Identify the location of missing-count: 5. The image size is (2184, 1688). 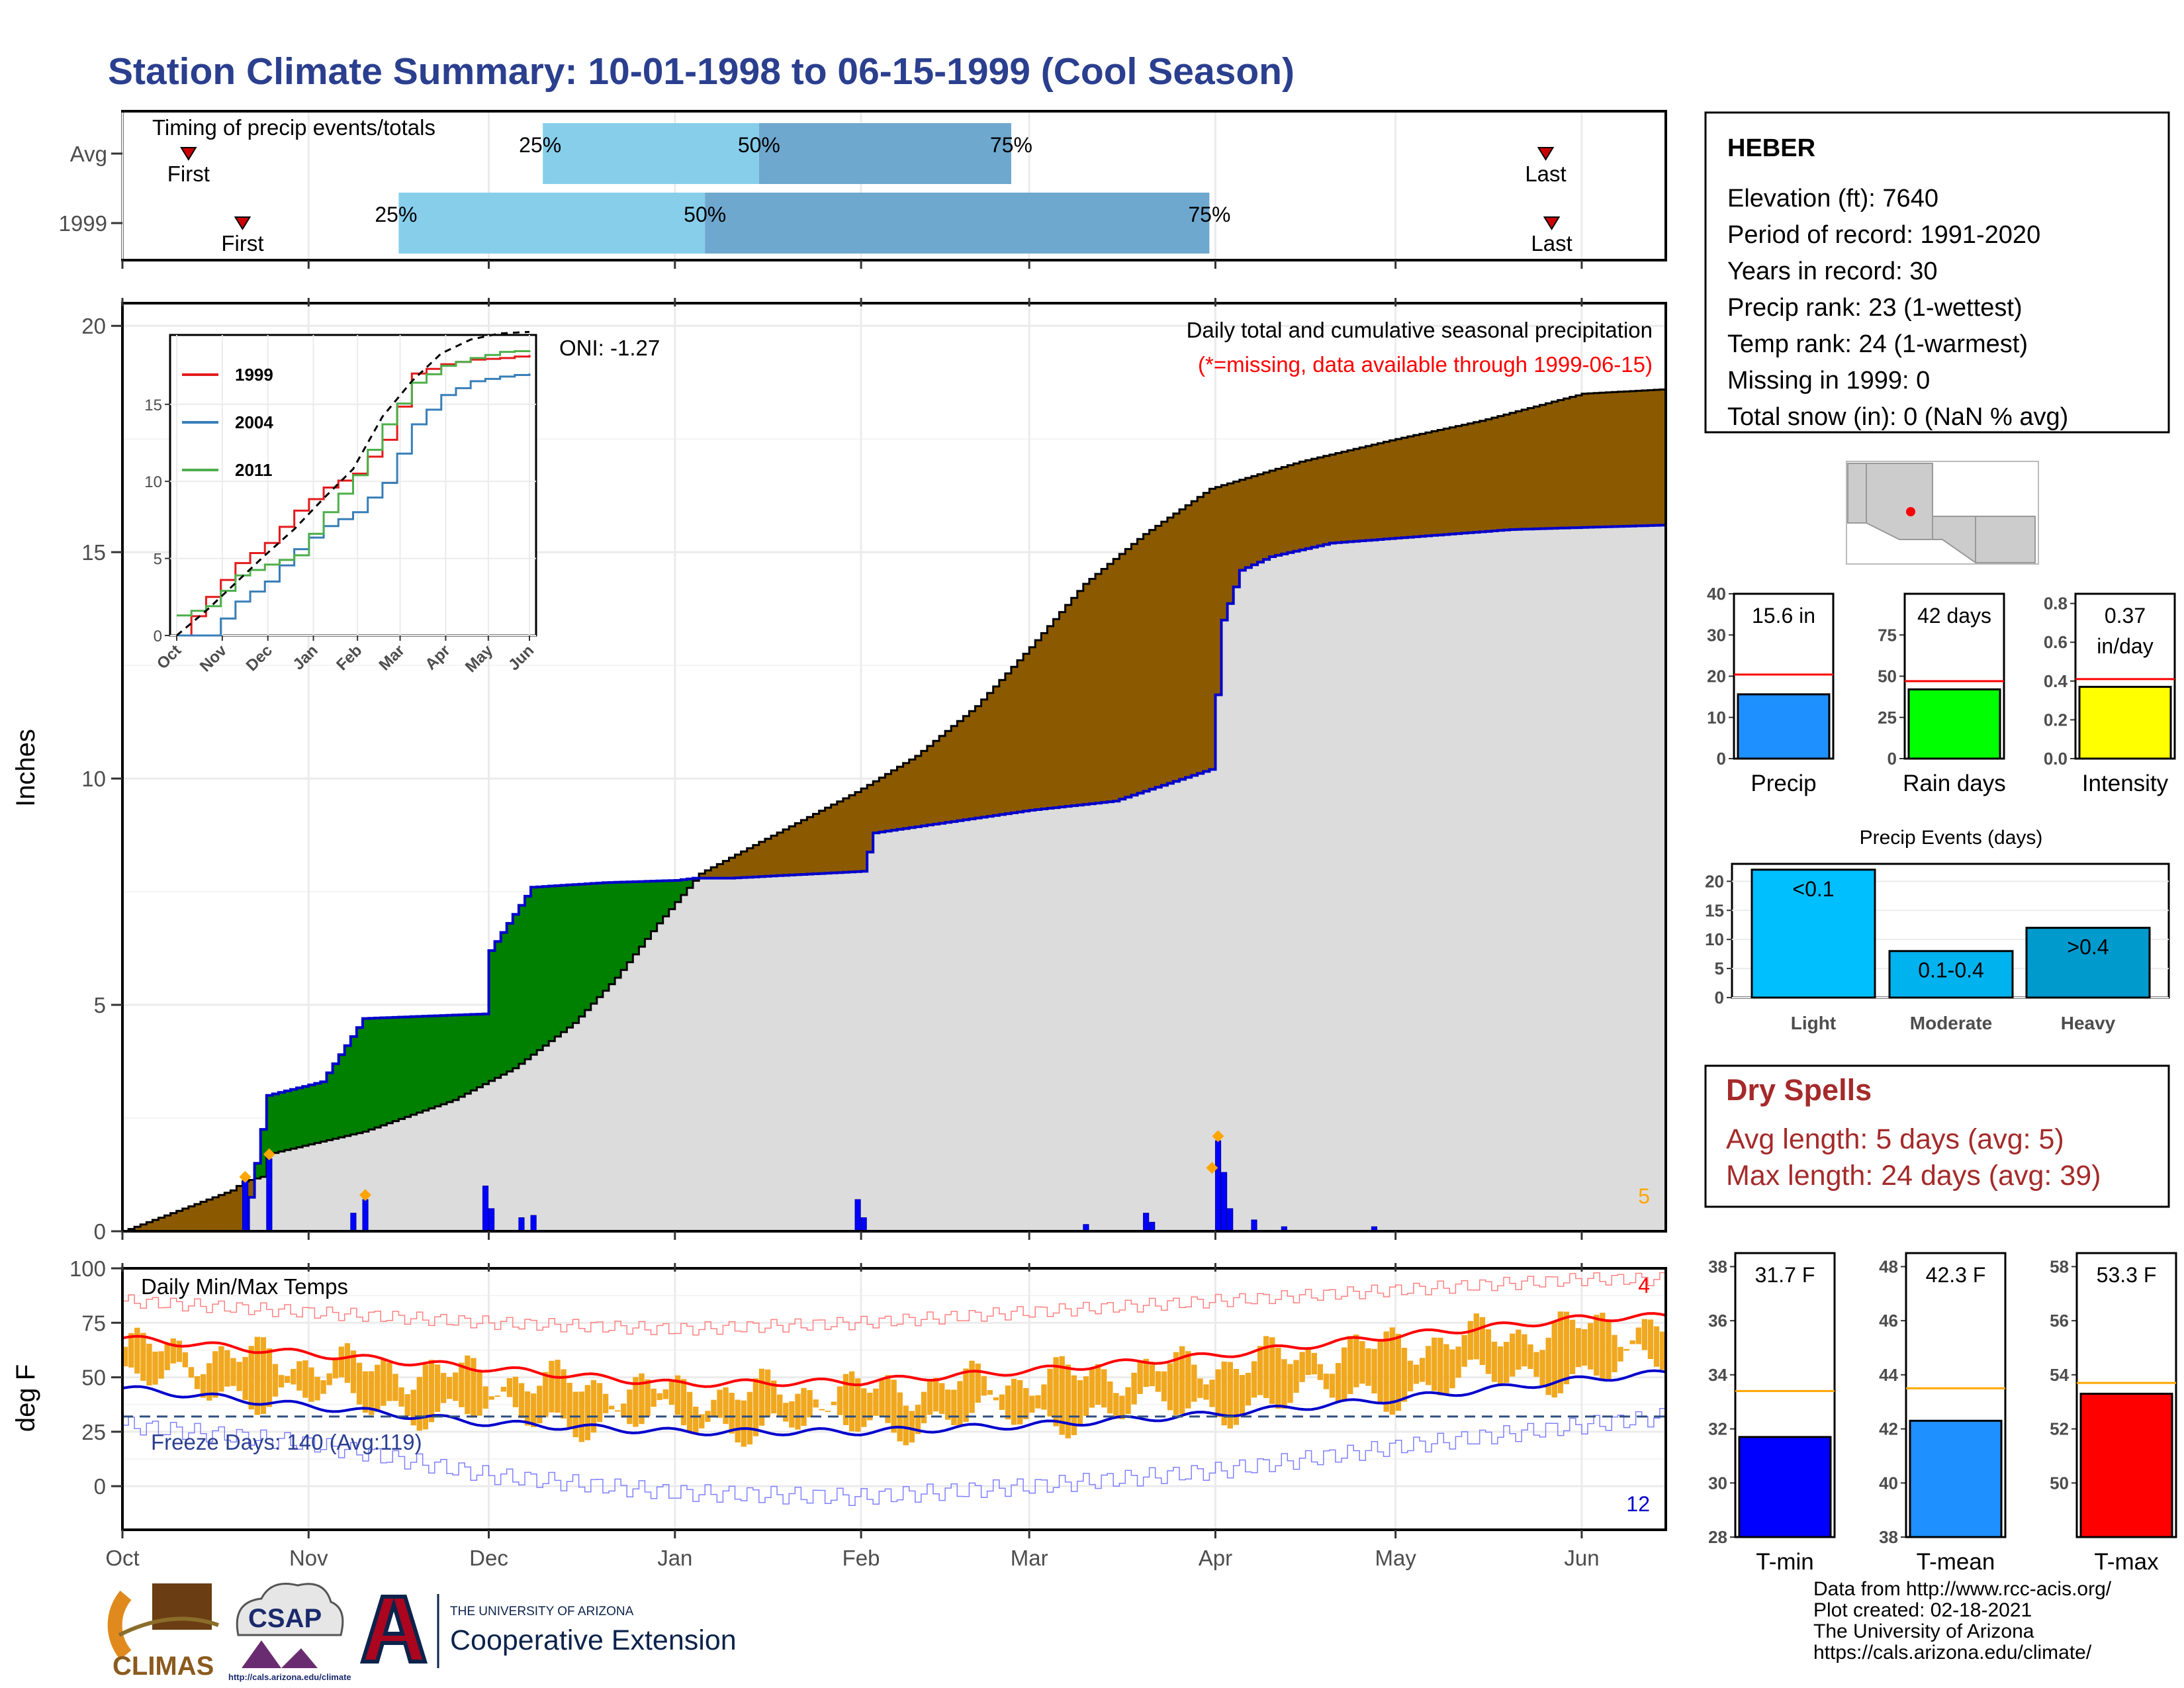
(1644, 1196).